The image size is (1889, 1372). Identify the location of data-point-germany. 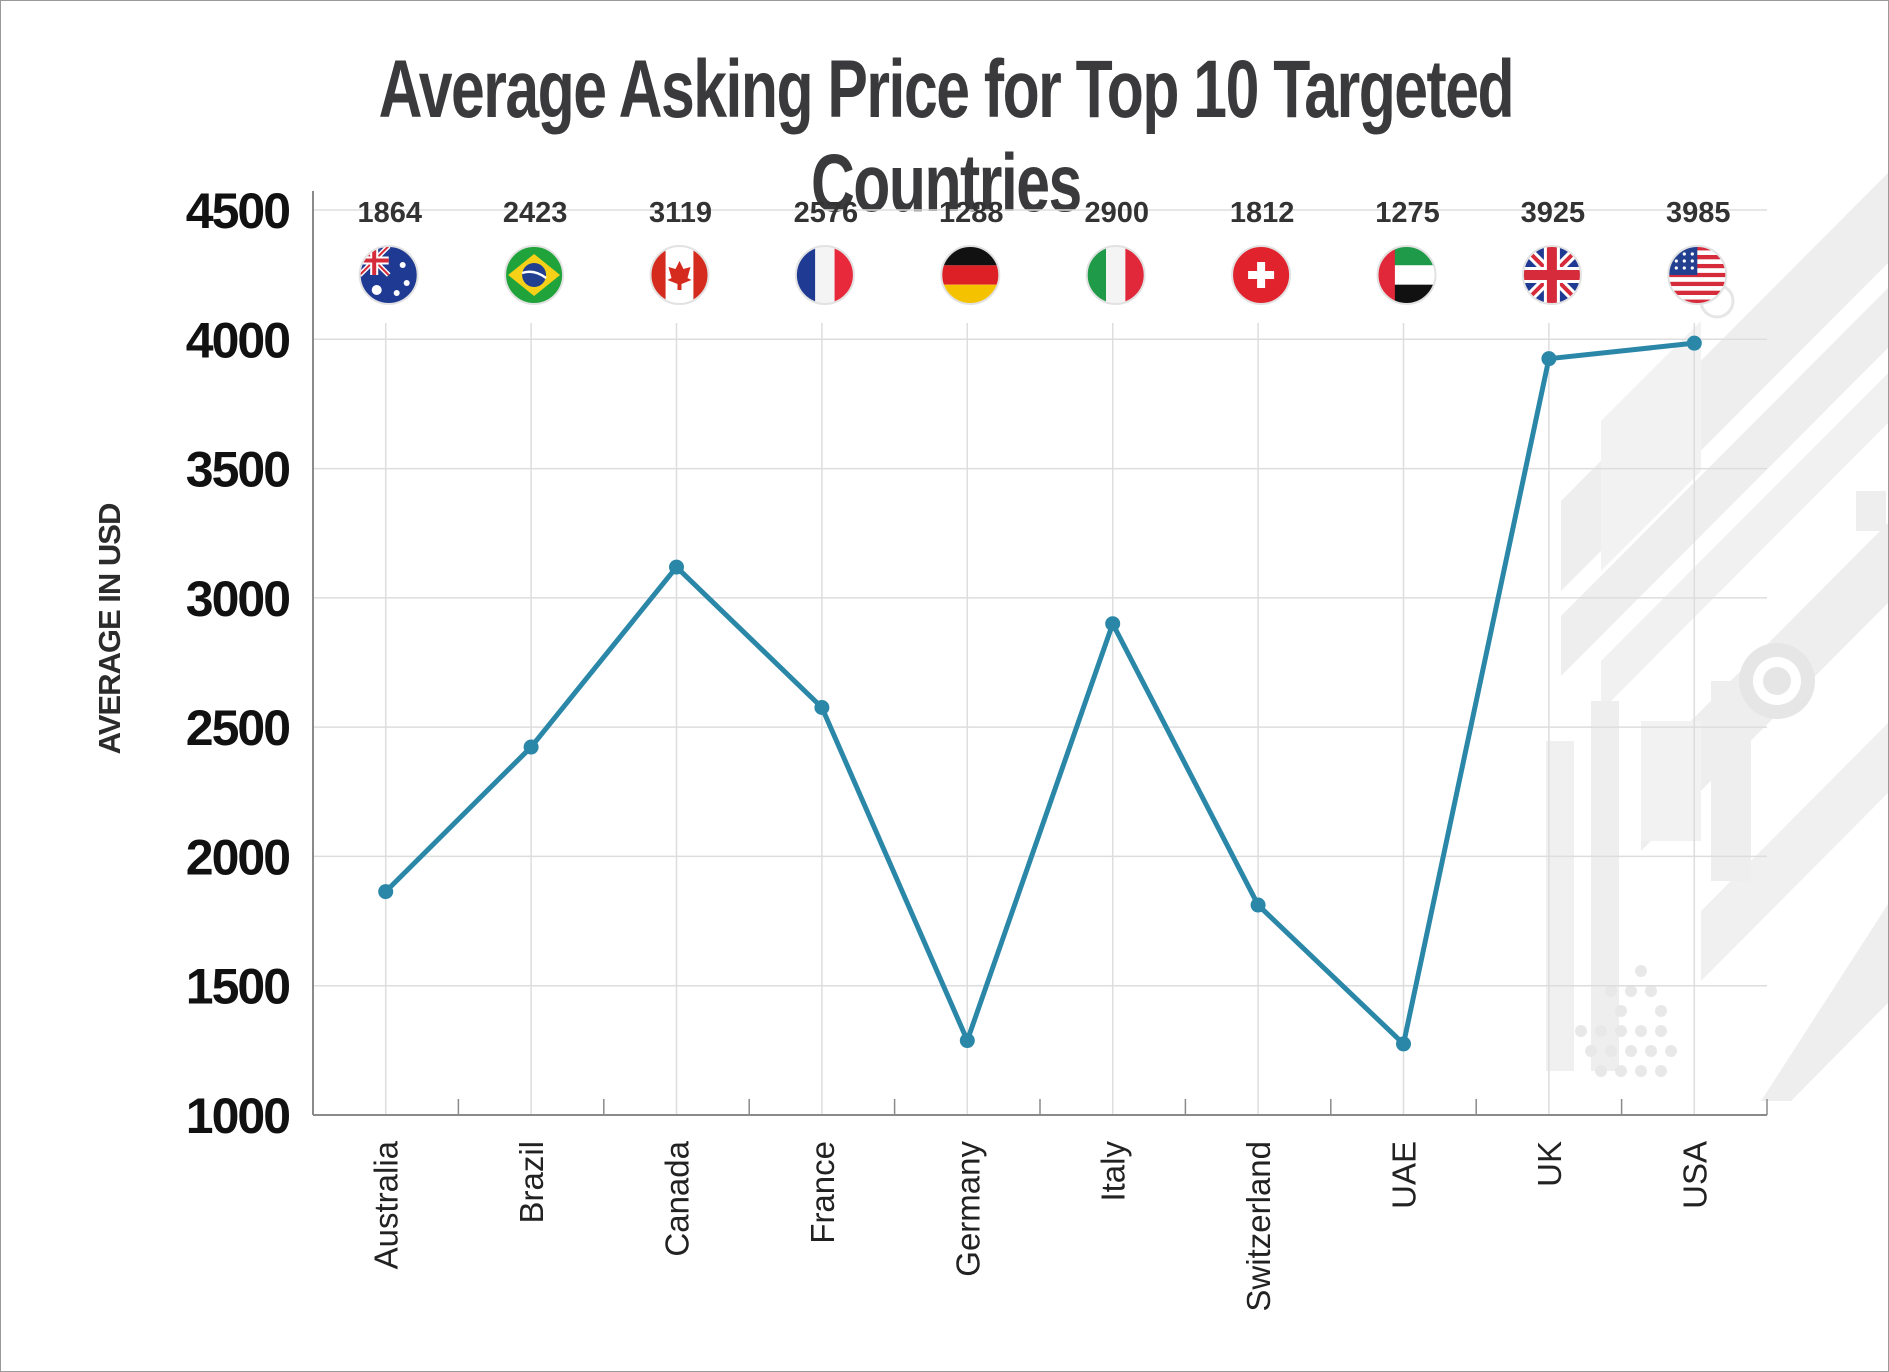
(967, 1041).